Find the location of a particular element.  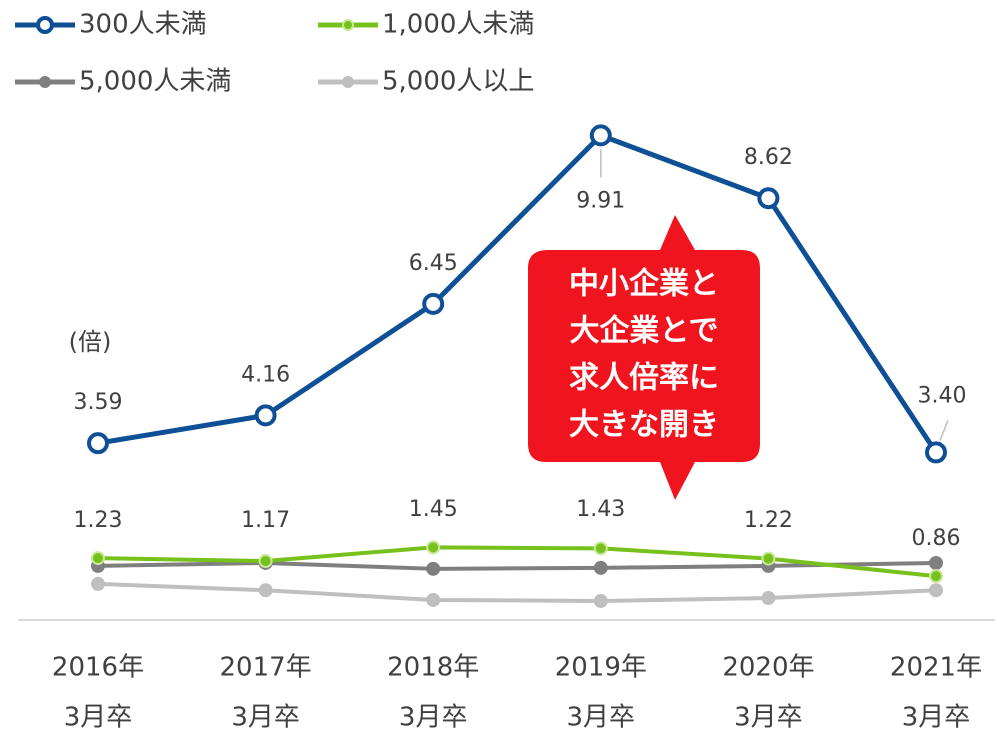

data-label: 0.86 is located at coordinates (936, 538).